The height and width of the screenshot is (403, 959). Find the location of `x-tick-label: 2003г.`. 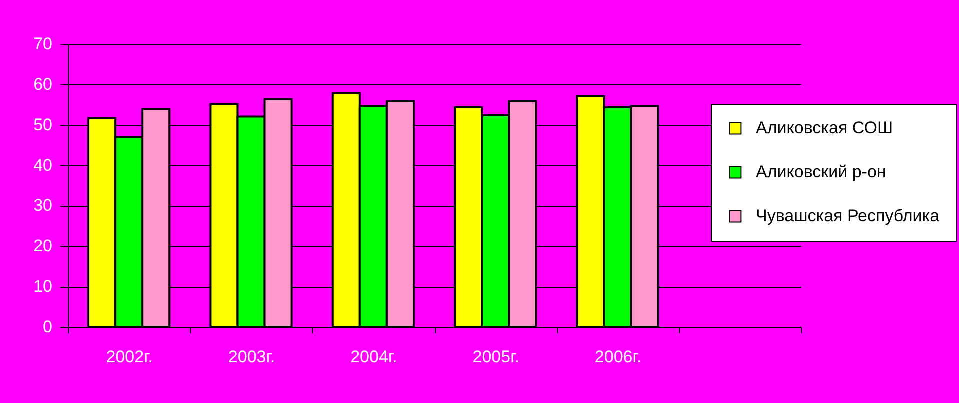

x-tick-label: 2003г. is located at coordinates (252, 357).